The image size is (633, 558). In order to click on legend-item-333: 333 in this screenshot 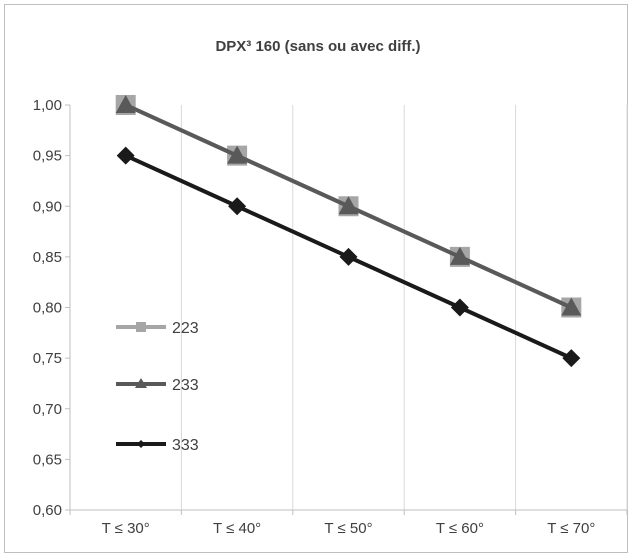, I will do `click(157, 445)`.